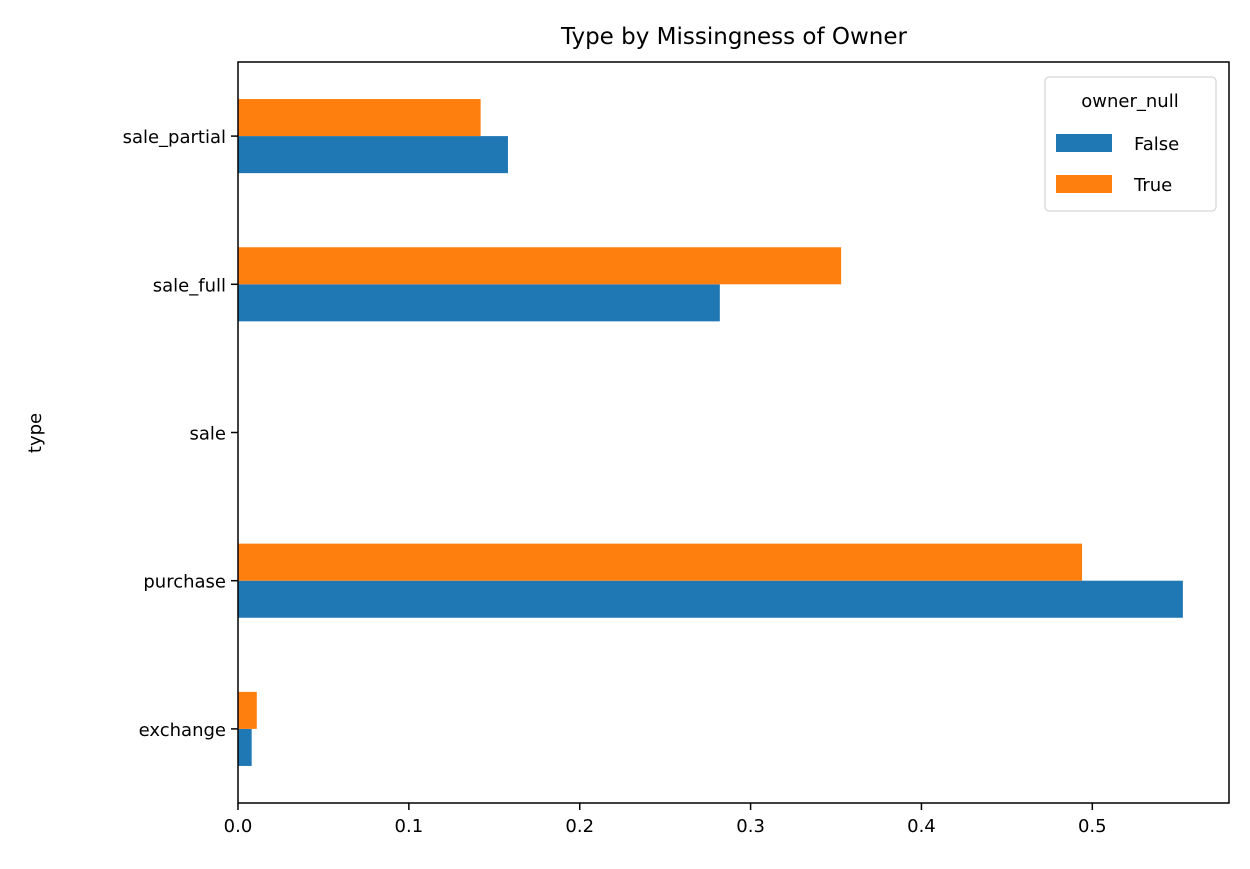  Describe the element at coordinates (1152, 185) in the screenshot. I see `legend-label-true: True` at that location.